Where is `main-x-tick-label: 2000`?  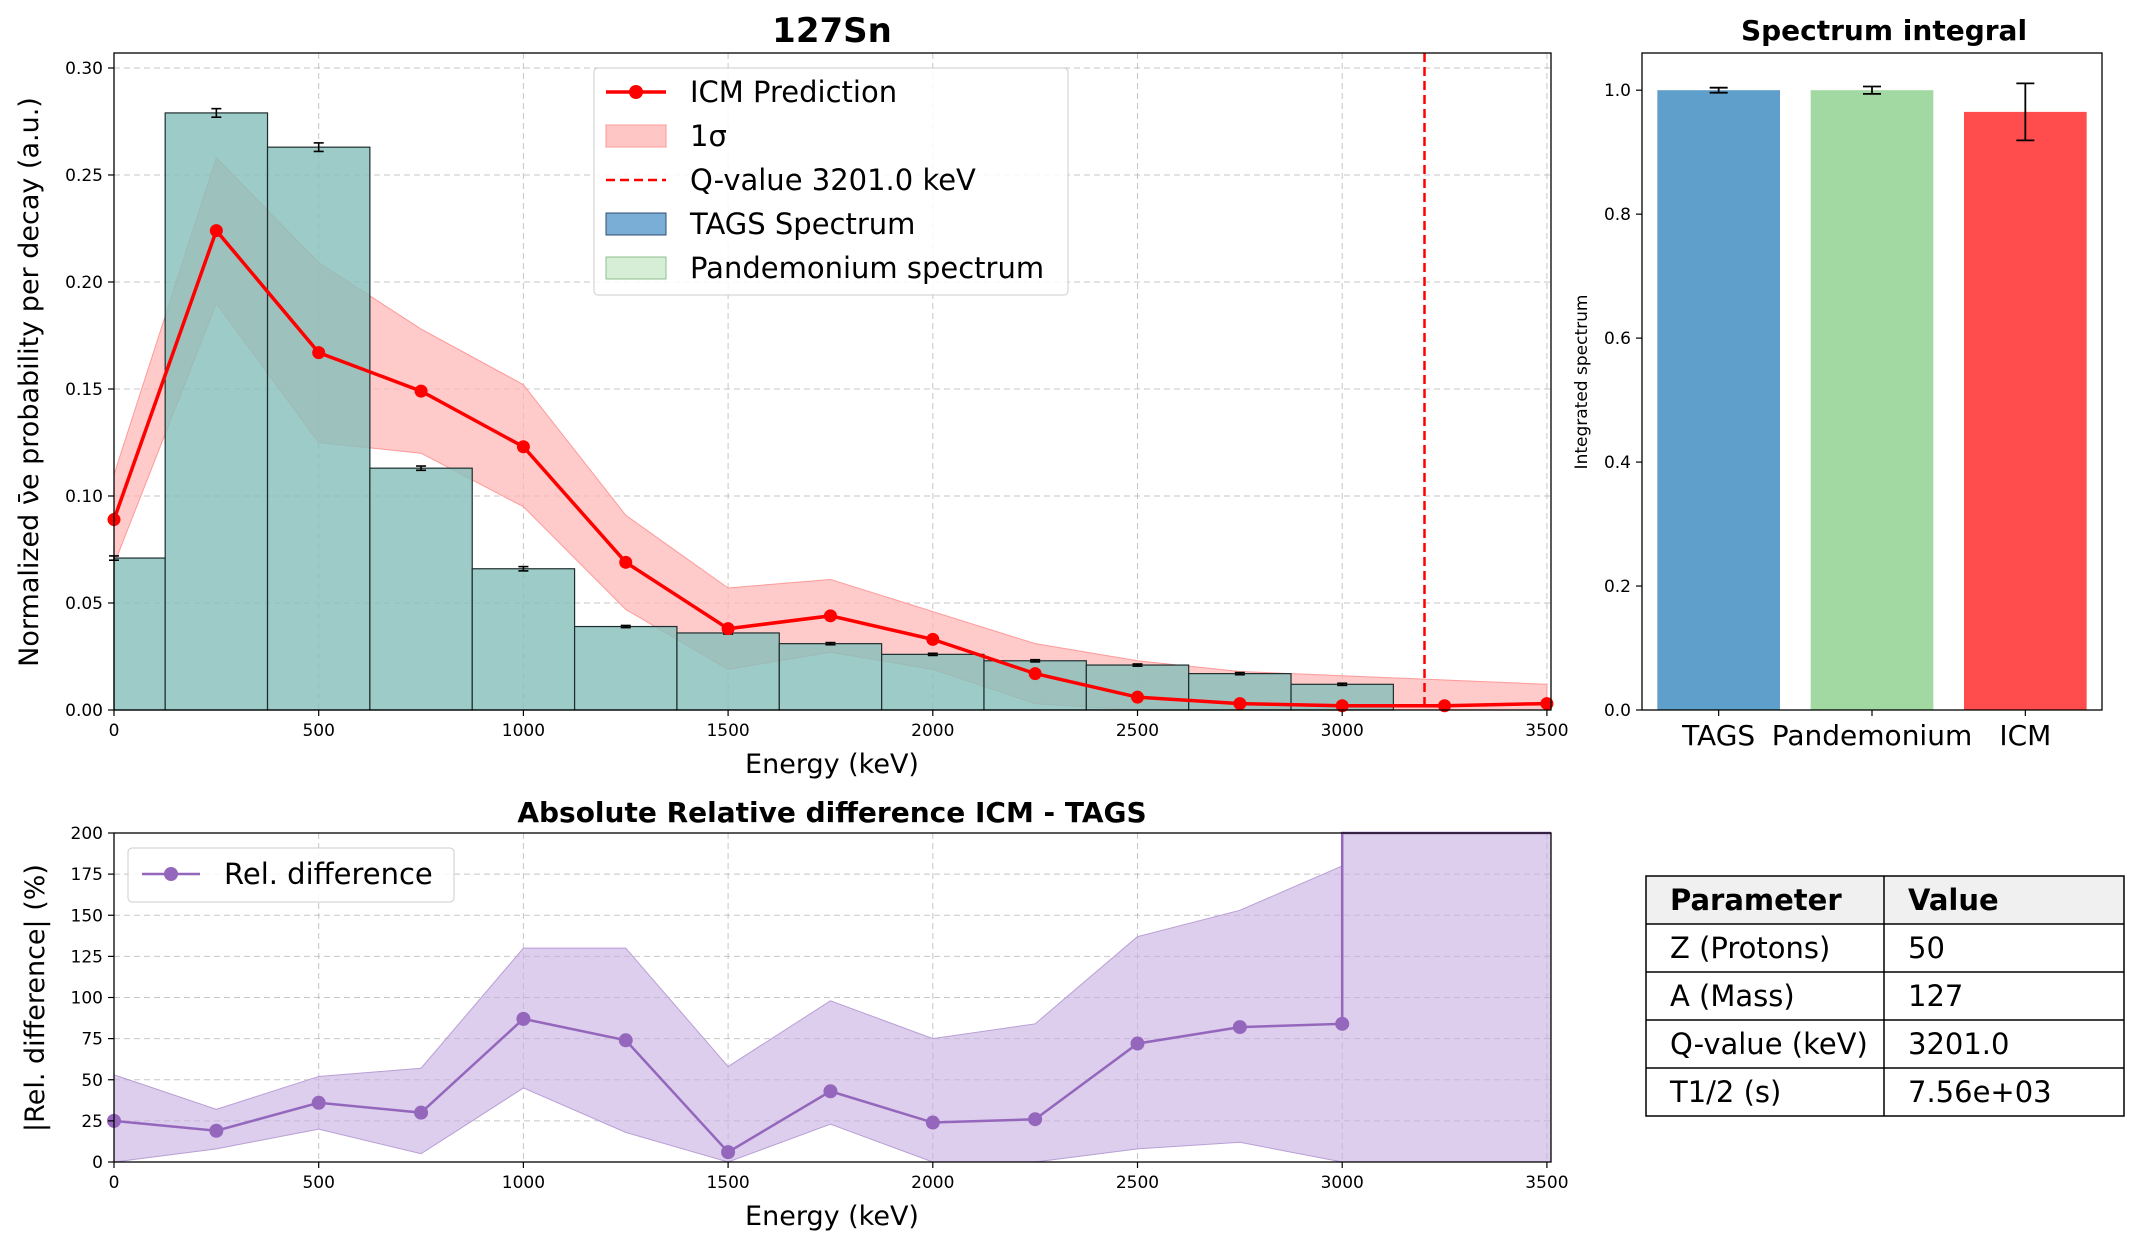
main-x-tick-label: 2000 is located at coordinates (932, 731).